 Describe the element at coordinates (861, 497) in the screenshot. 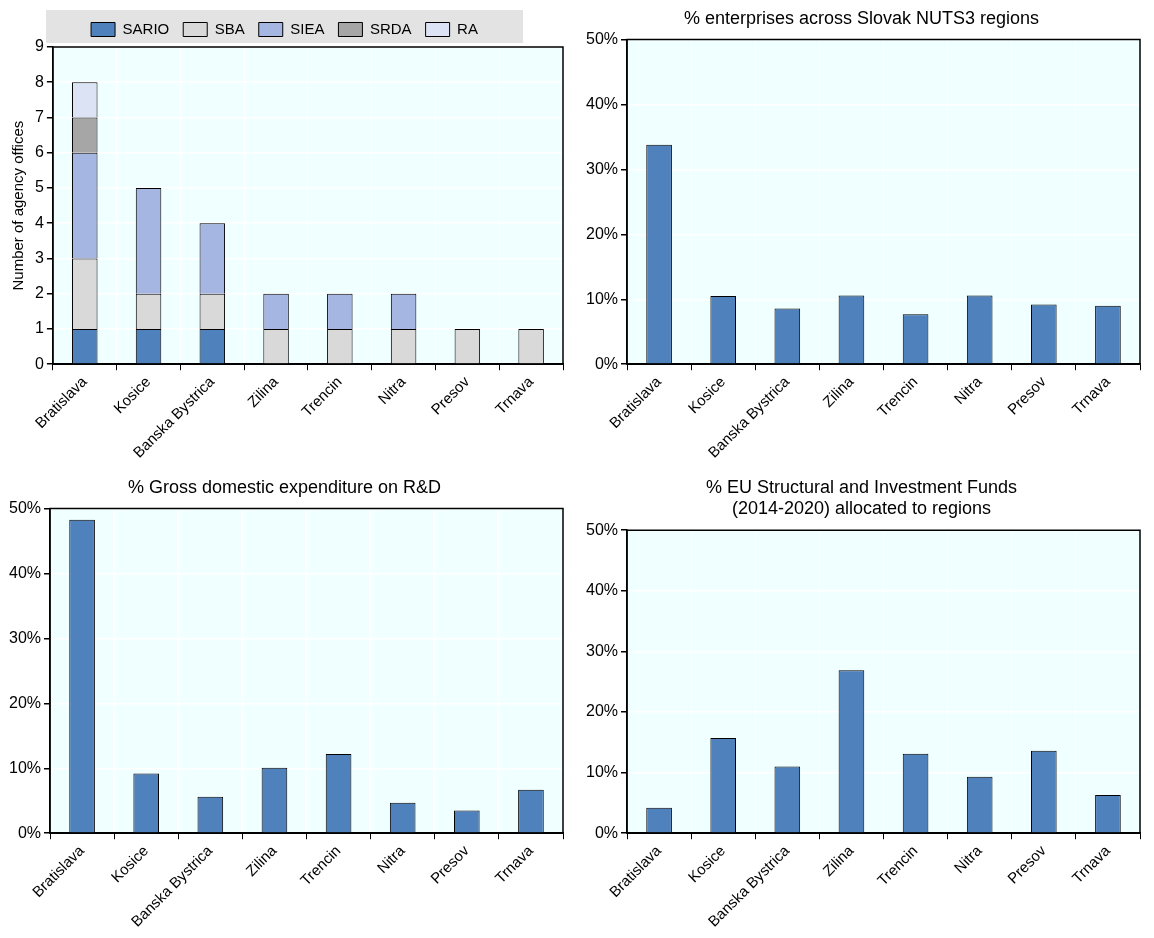

I see `chart-title: % EU Structural and Investment Funds (2014-2020) allocated to regions` at that location.